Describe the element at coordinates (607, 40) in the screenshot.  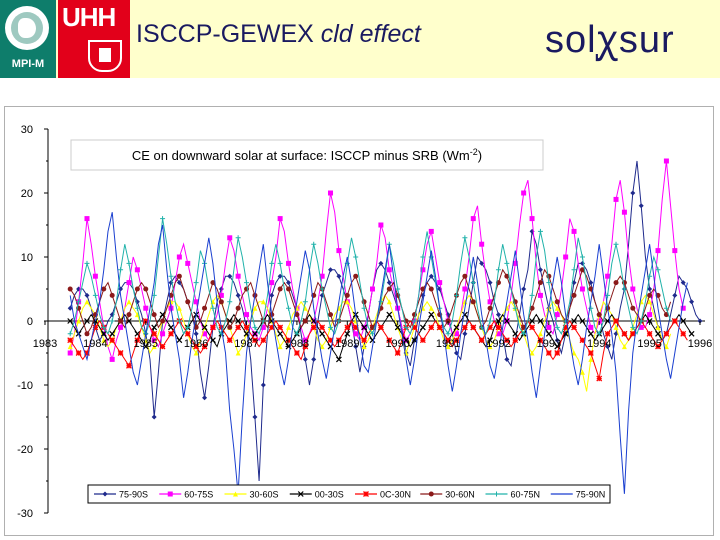
I see `brand-mid: ꭕ` at that location.